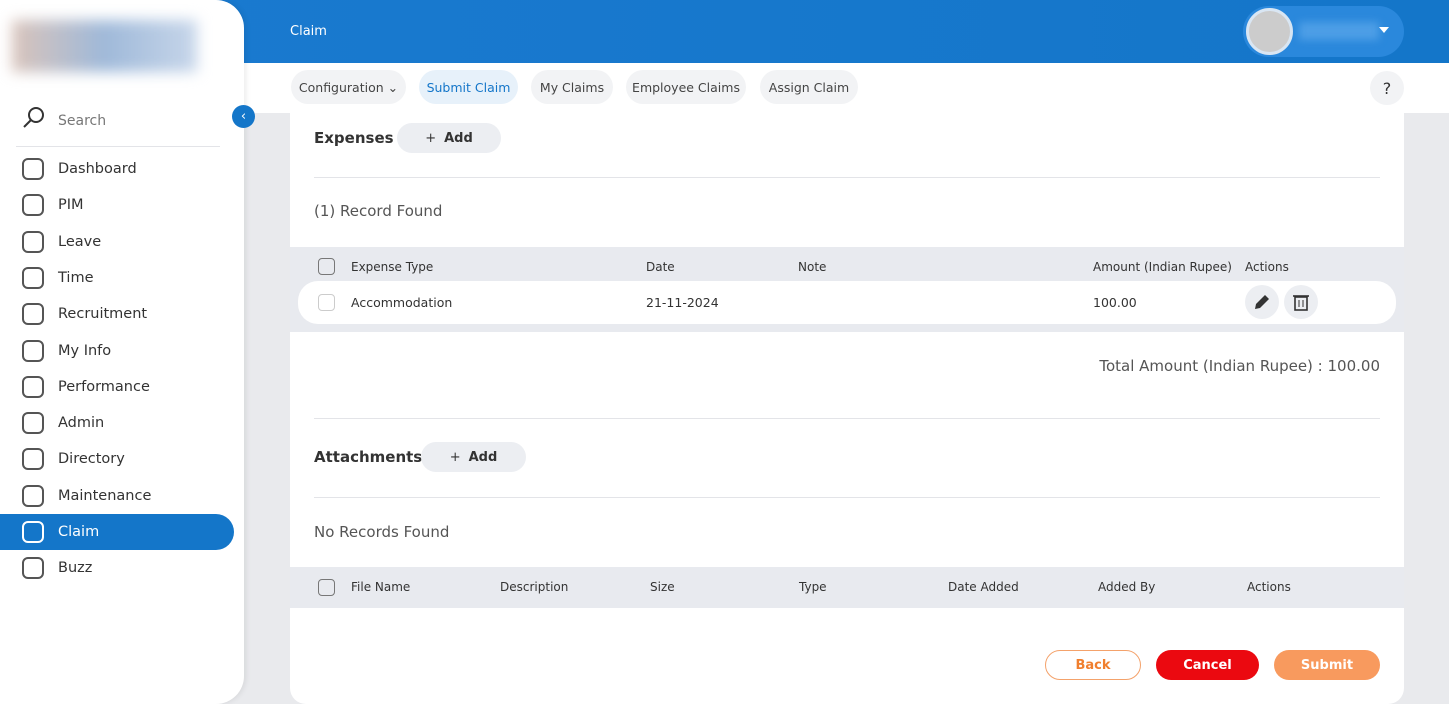 The image size is (1449, 704). Describe the element at coordinates (85, 350) in the screenshot. I see `menu-item: My Info` at that location.